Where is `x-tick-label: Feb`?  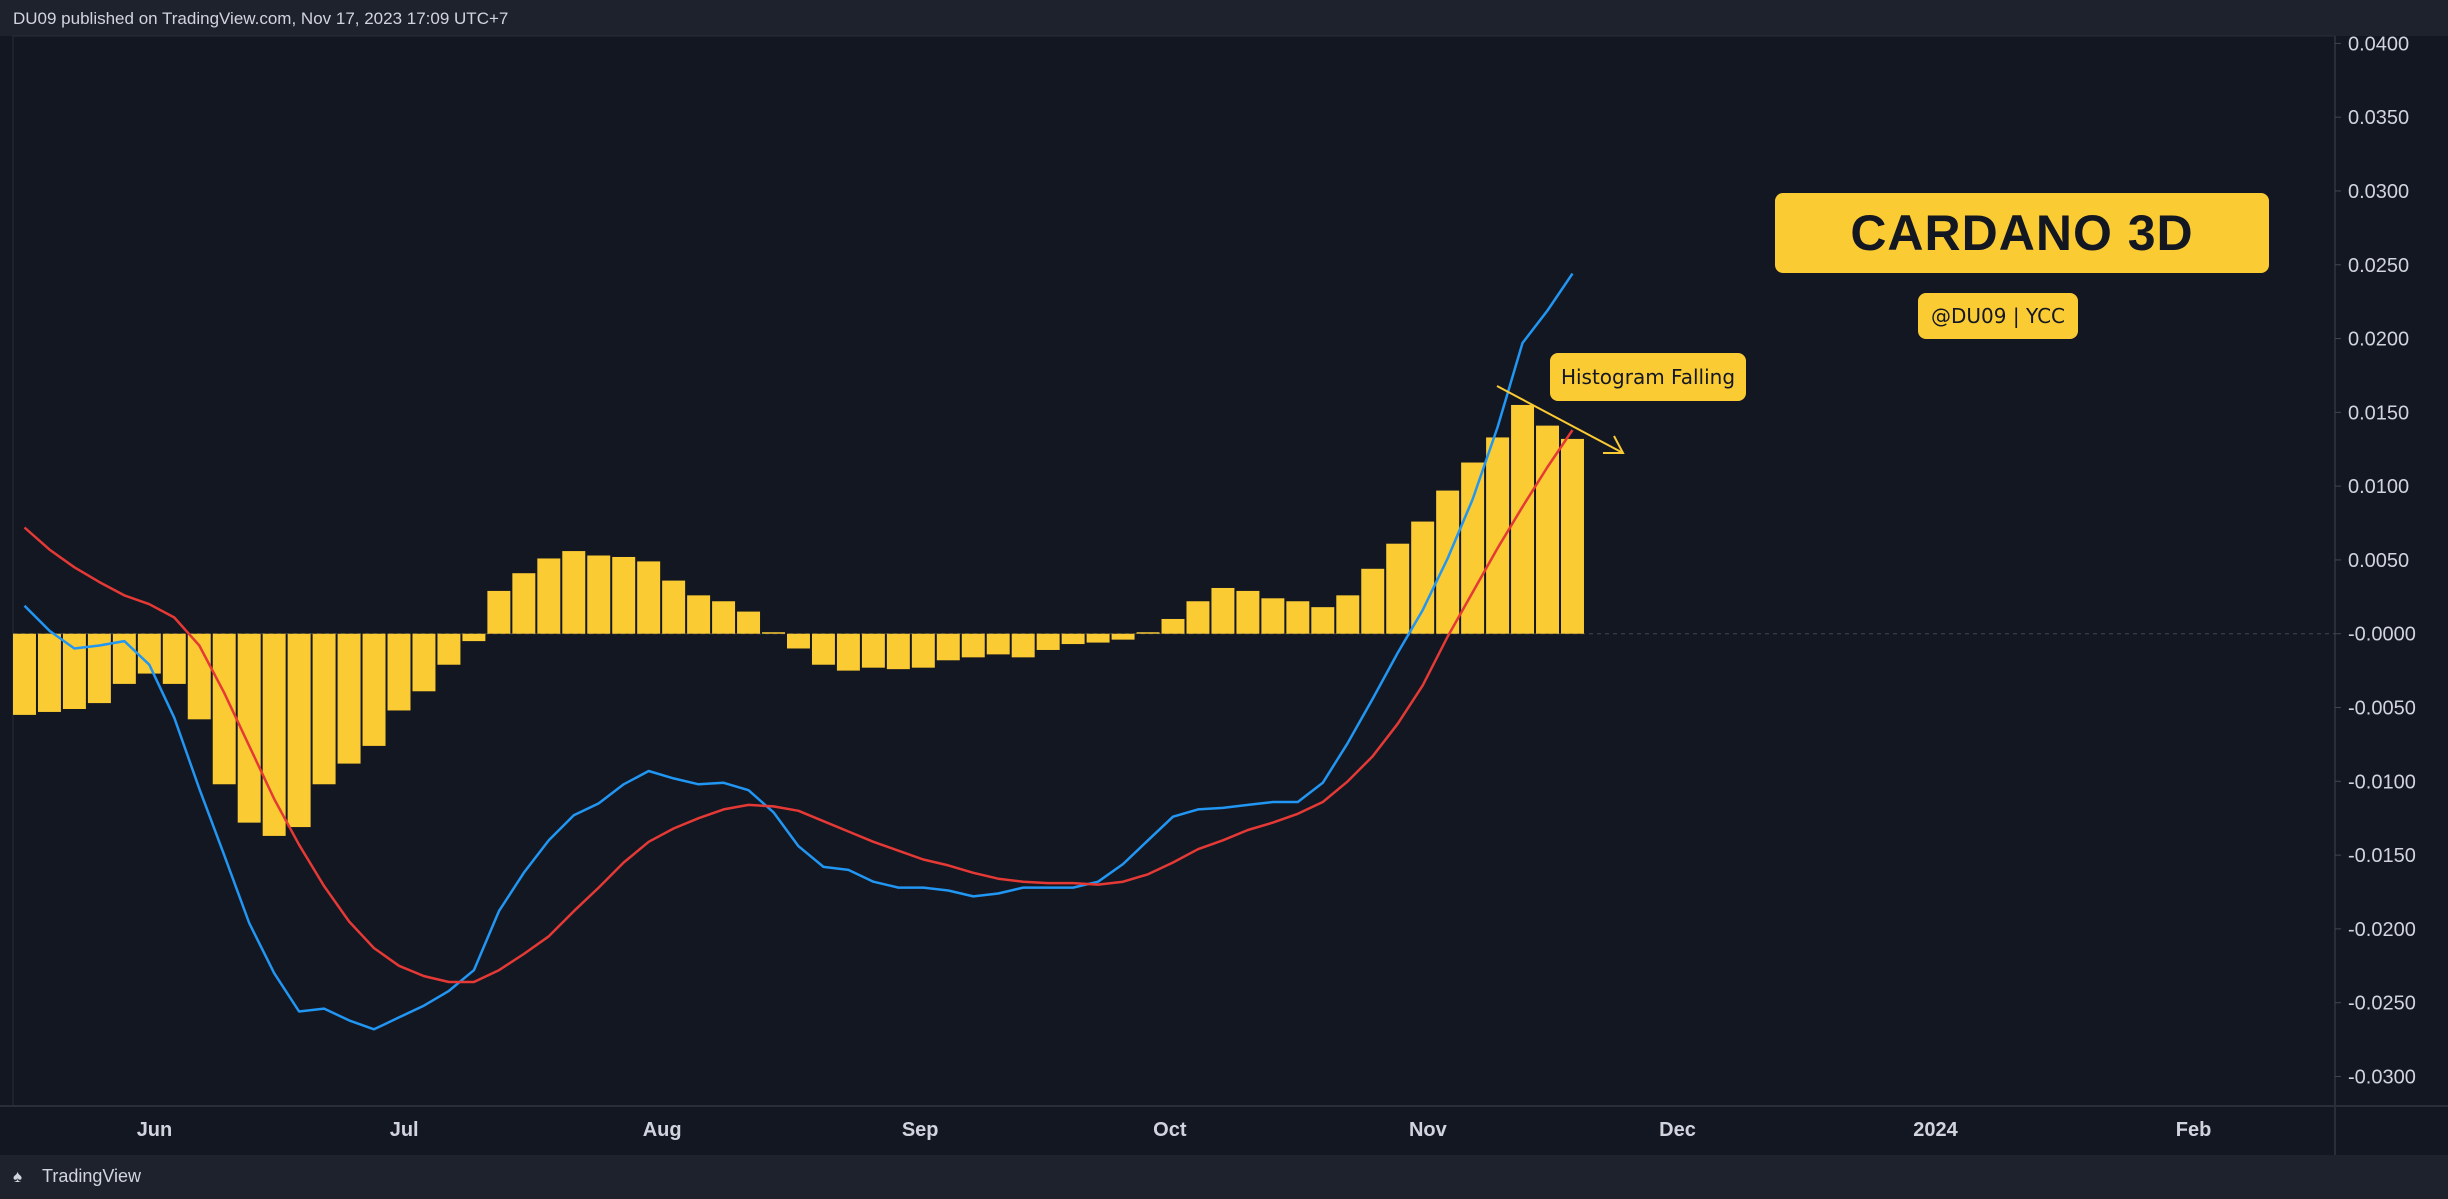
x-tick-label: Feb is located at coordinates (2194, 1130).